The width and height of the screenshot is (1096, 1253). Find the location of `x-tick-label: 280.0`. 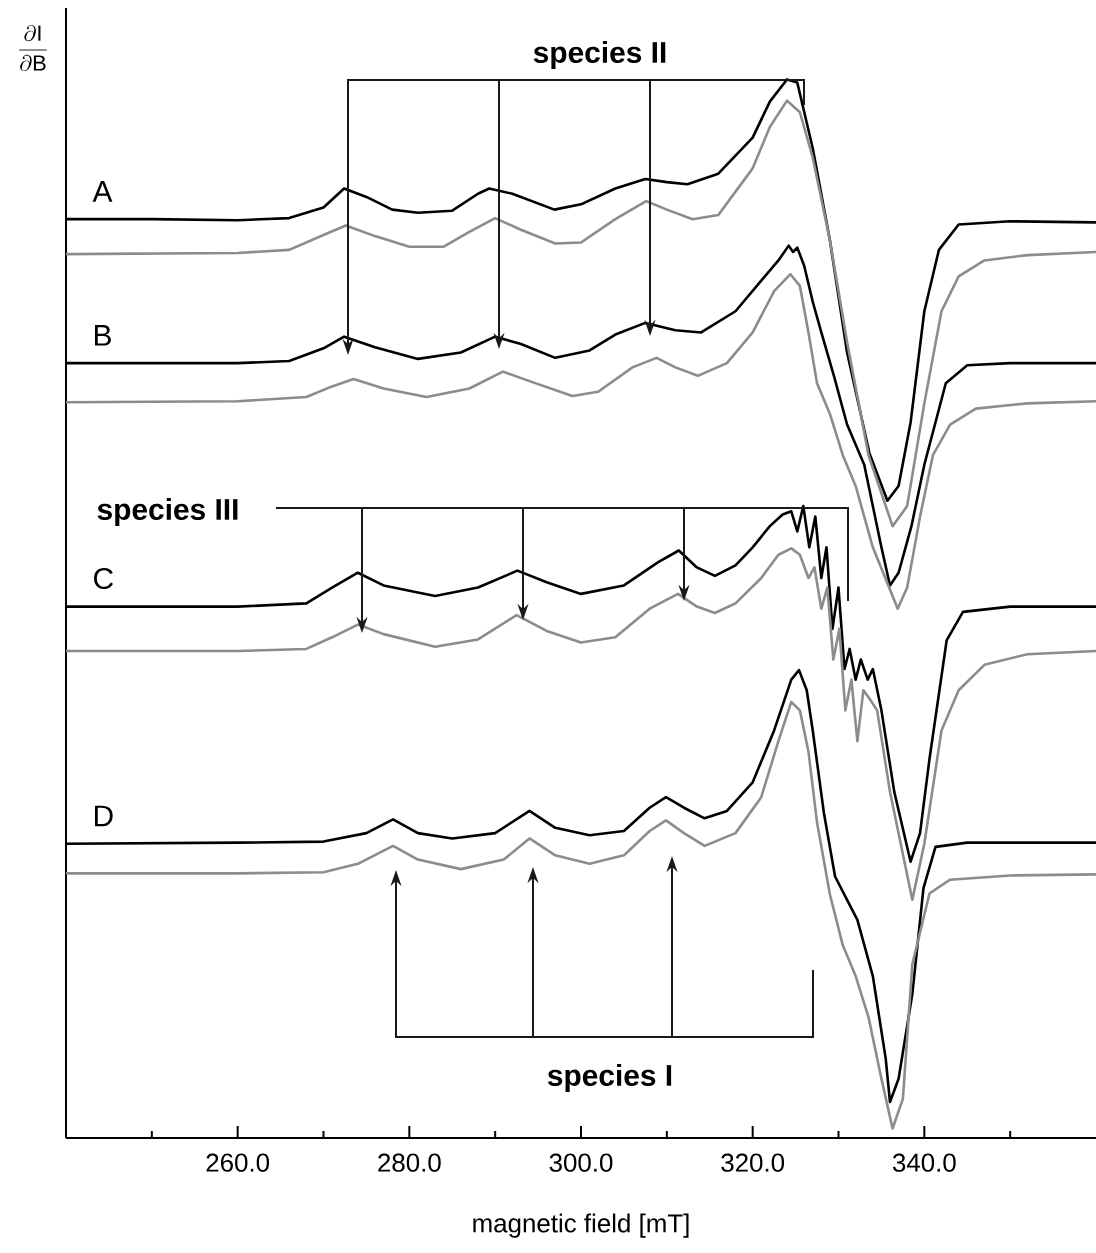

x-tick-label: 280.0 is located at coordinates (409, 1162).